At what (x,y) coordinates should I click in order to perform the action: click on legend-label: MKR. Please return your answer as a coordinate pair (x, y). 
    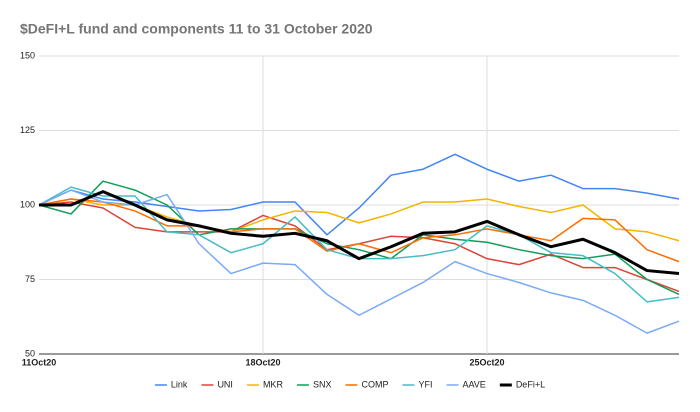
    Looking at the image, I should click on (273, 384).